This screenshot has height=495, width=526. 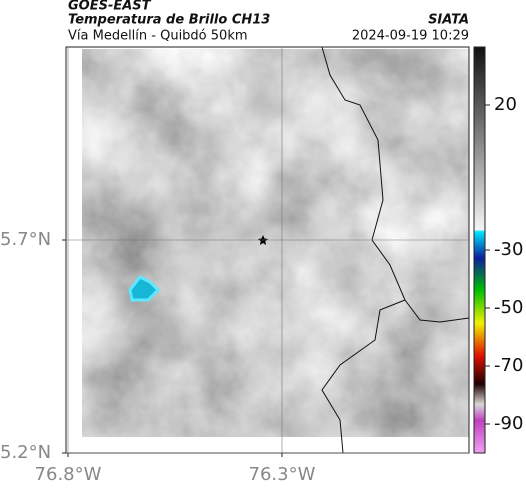 What do you see at coordinates (282, 474) in the screenshot?
I see `x-tick-label: 76.3°W` at bounding box center [282, 474].